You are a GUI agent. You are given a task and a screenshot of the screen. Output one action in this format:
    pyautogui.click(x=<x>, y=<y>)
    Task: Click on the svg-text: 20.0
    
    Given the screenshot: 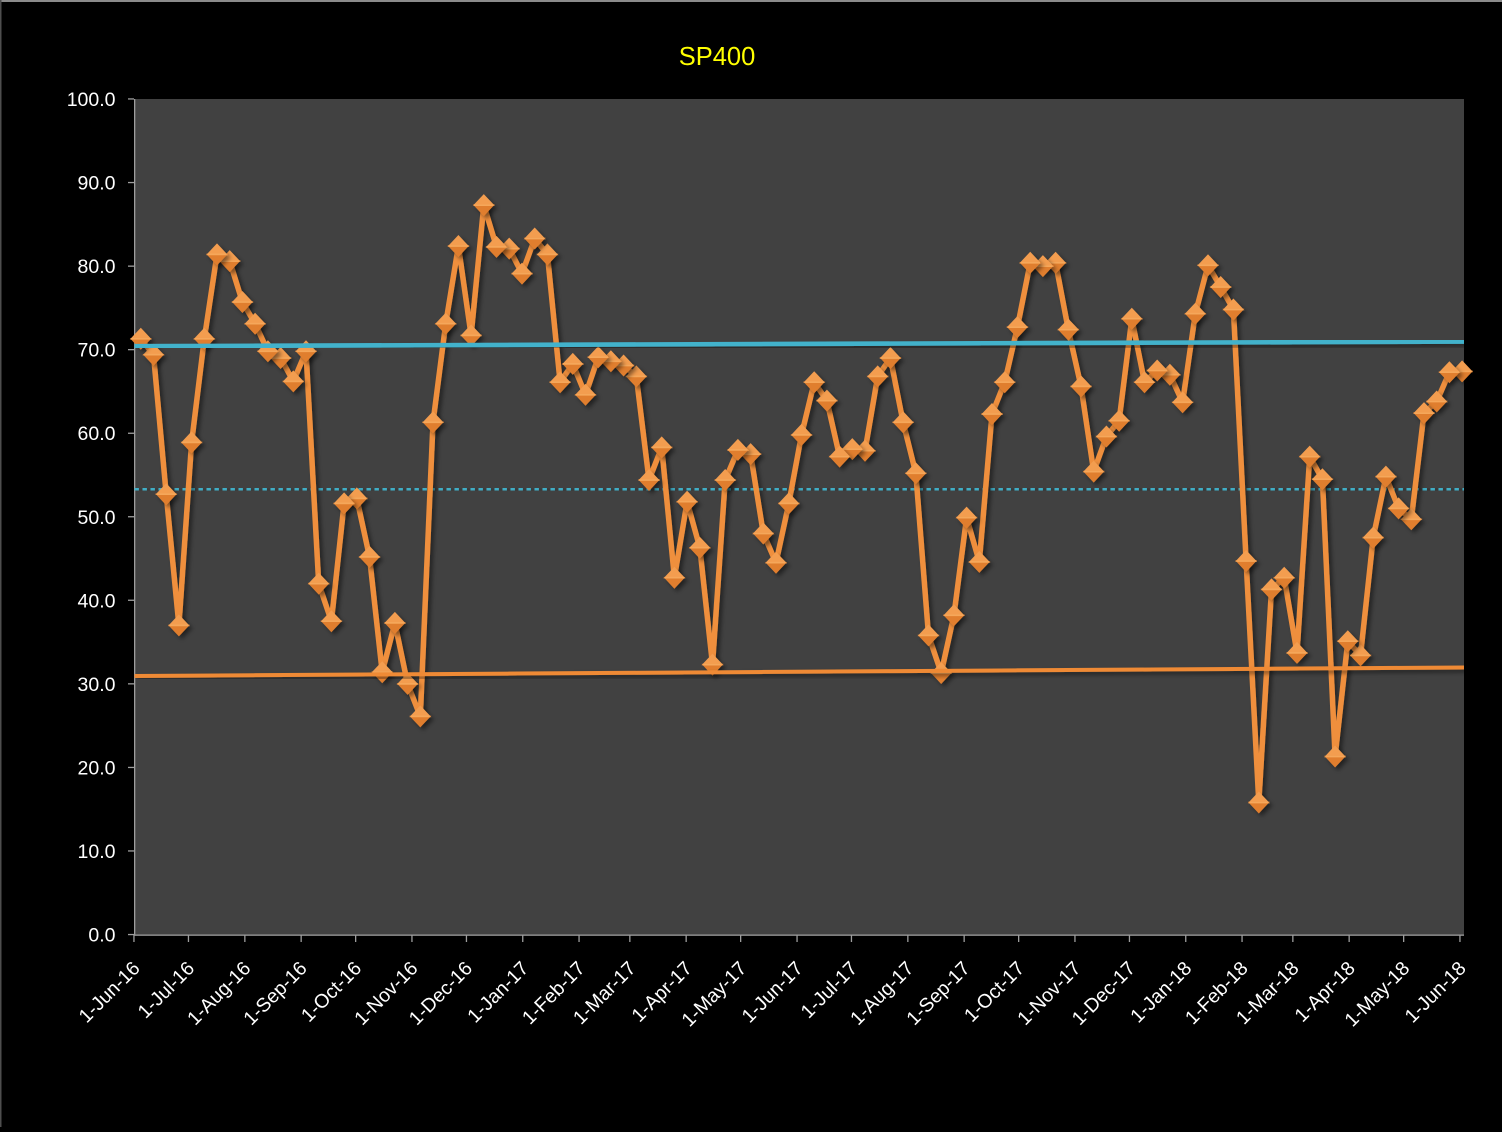 What is the action you would take?
    pyautogui.click(x=97, y=768)
    